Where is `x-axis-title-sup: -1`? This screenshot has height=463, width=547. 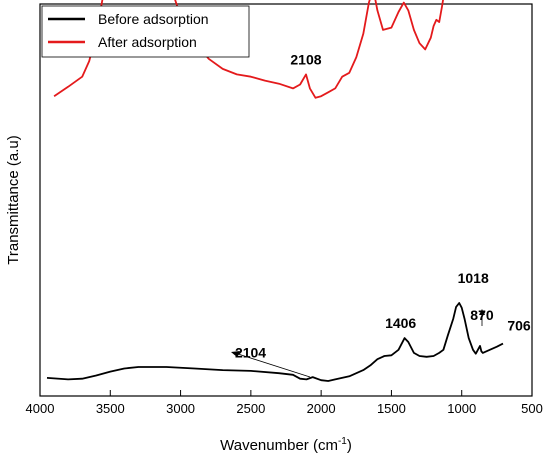 x-axis-title-sup: -1 is located at coordinates (342, 441).